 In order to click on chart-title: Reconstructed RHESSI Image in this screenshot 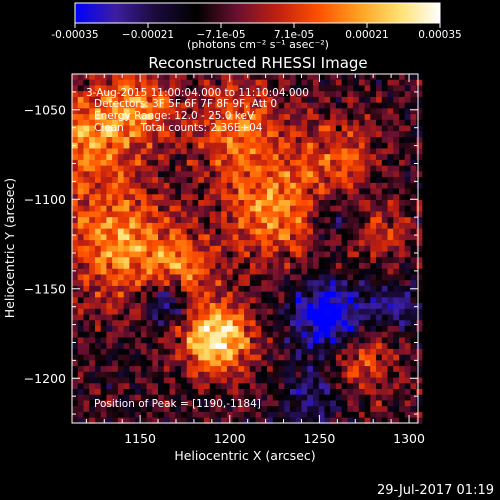, I will do `click(257, 63)`.